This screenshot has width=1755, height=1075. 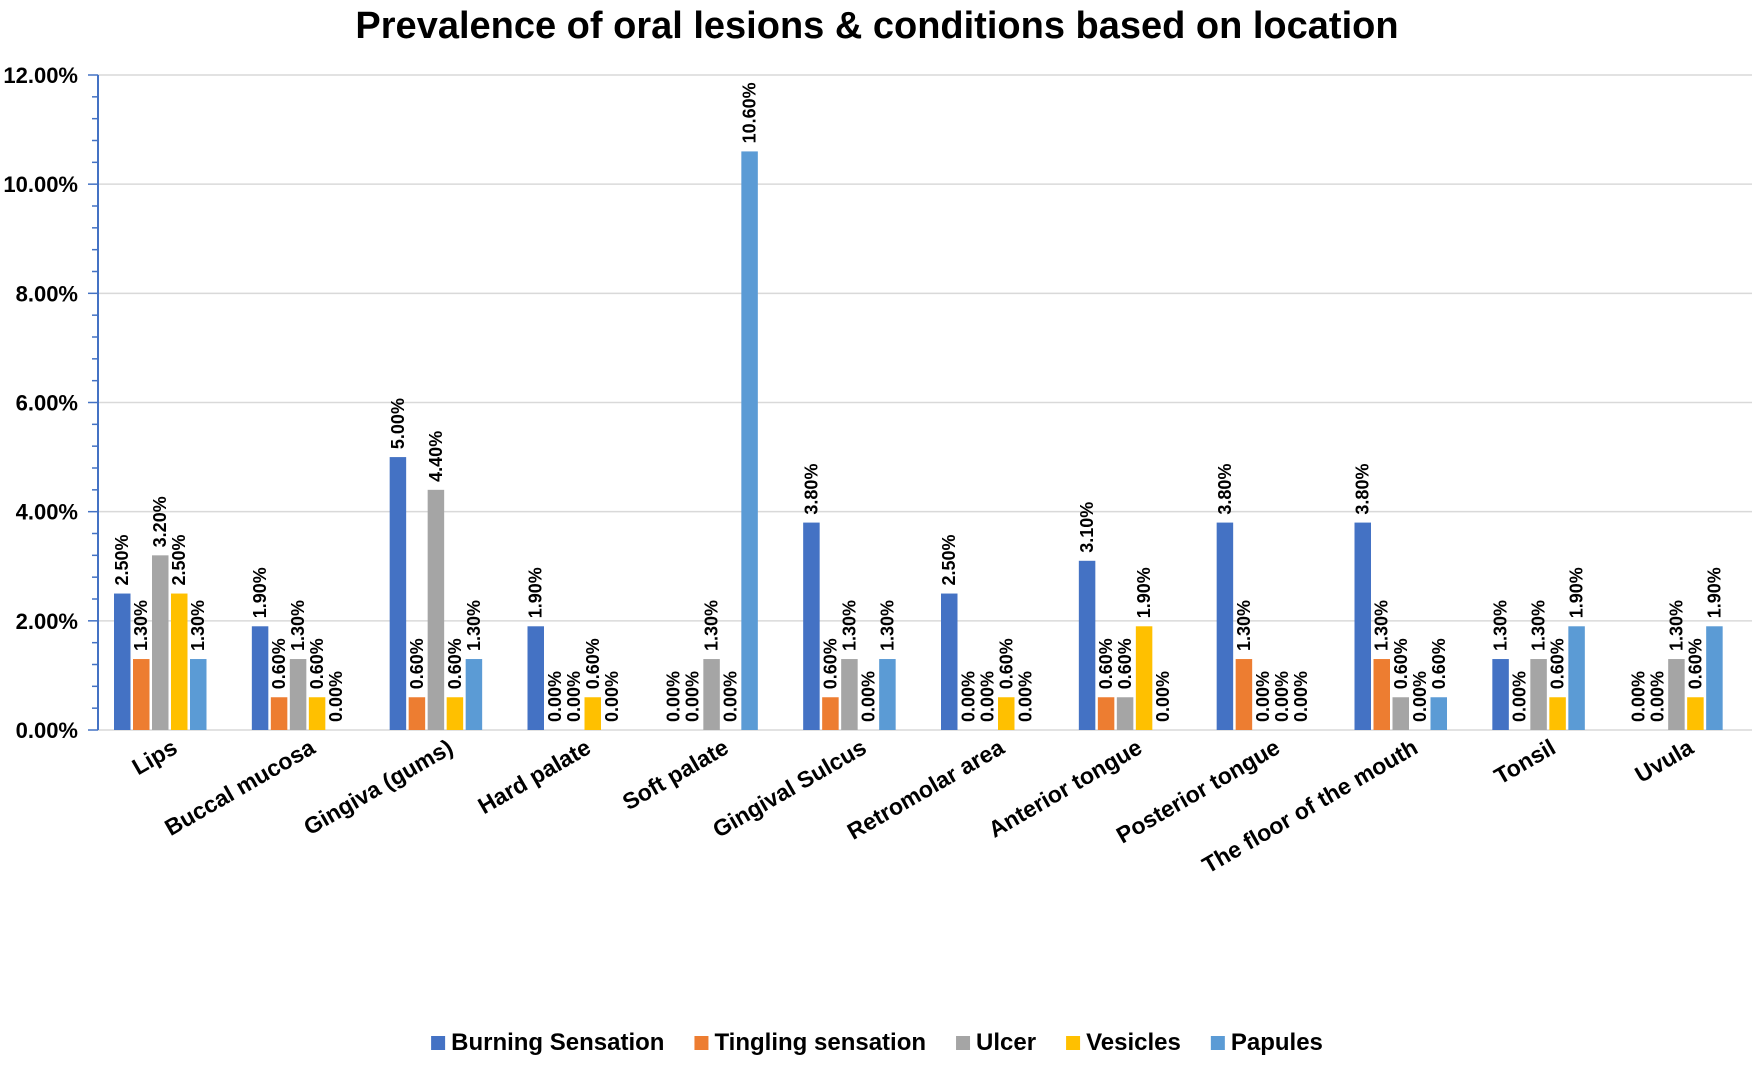 What do you see at coordinates (378, 787) in the screenshot?
I see `x-tick-label: Gingiva (gums)` at bounding box center [378, 787].